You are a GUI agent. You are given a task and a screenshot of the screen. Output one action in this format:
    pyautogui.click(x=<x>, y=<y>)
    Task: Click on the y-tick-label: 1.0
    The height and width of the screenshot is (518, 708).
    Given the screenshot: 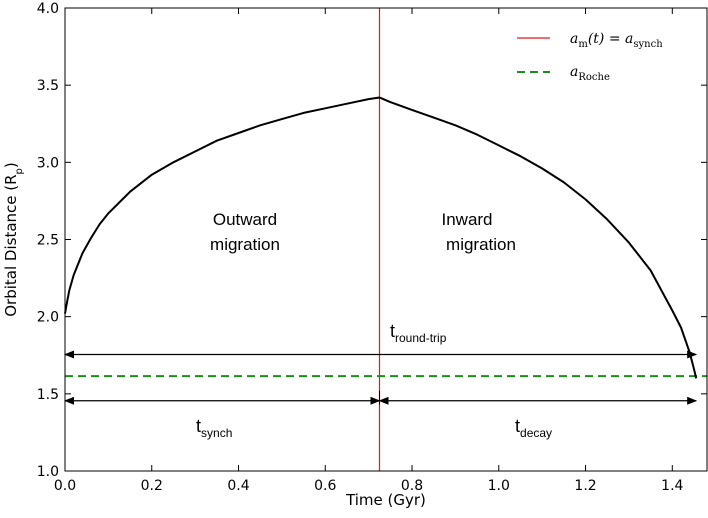 What is the action you would take?
    pyautogui.click(x=48, y=472)
    